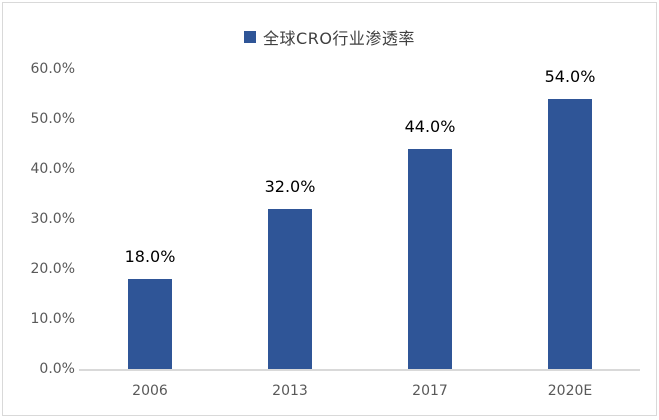 This screenshot has height=420, width=659. I want to click on y-tick-label: 40.0%, so click(52, 169).